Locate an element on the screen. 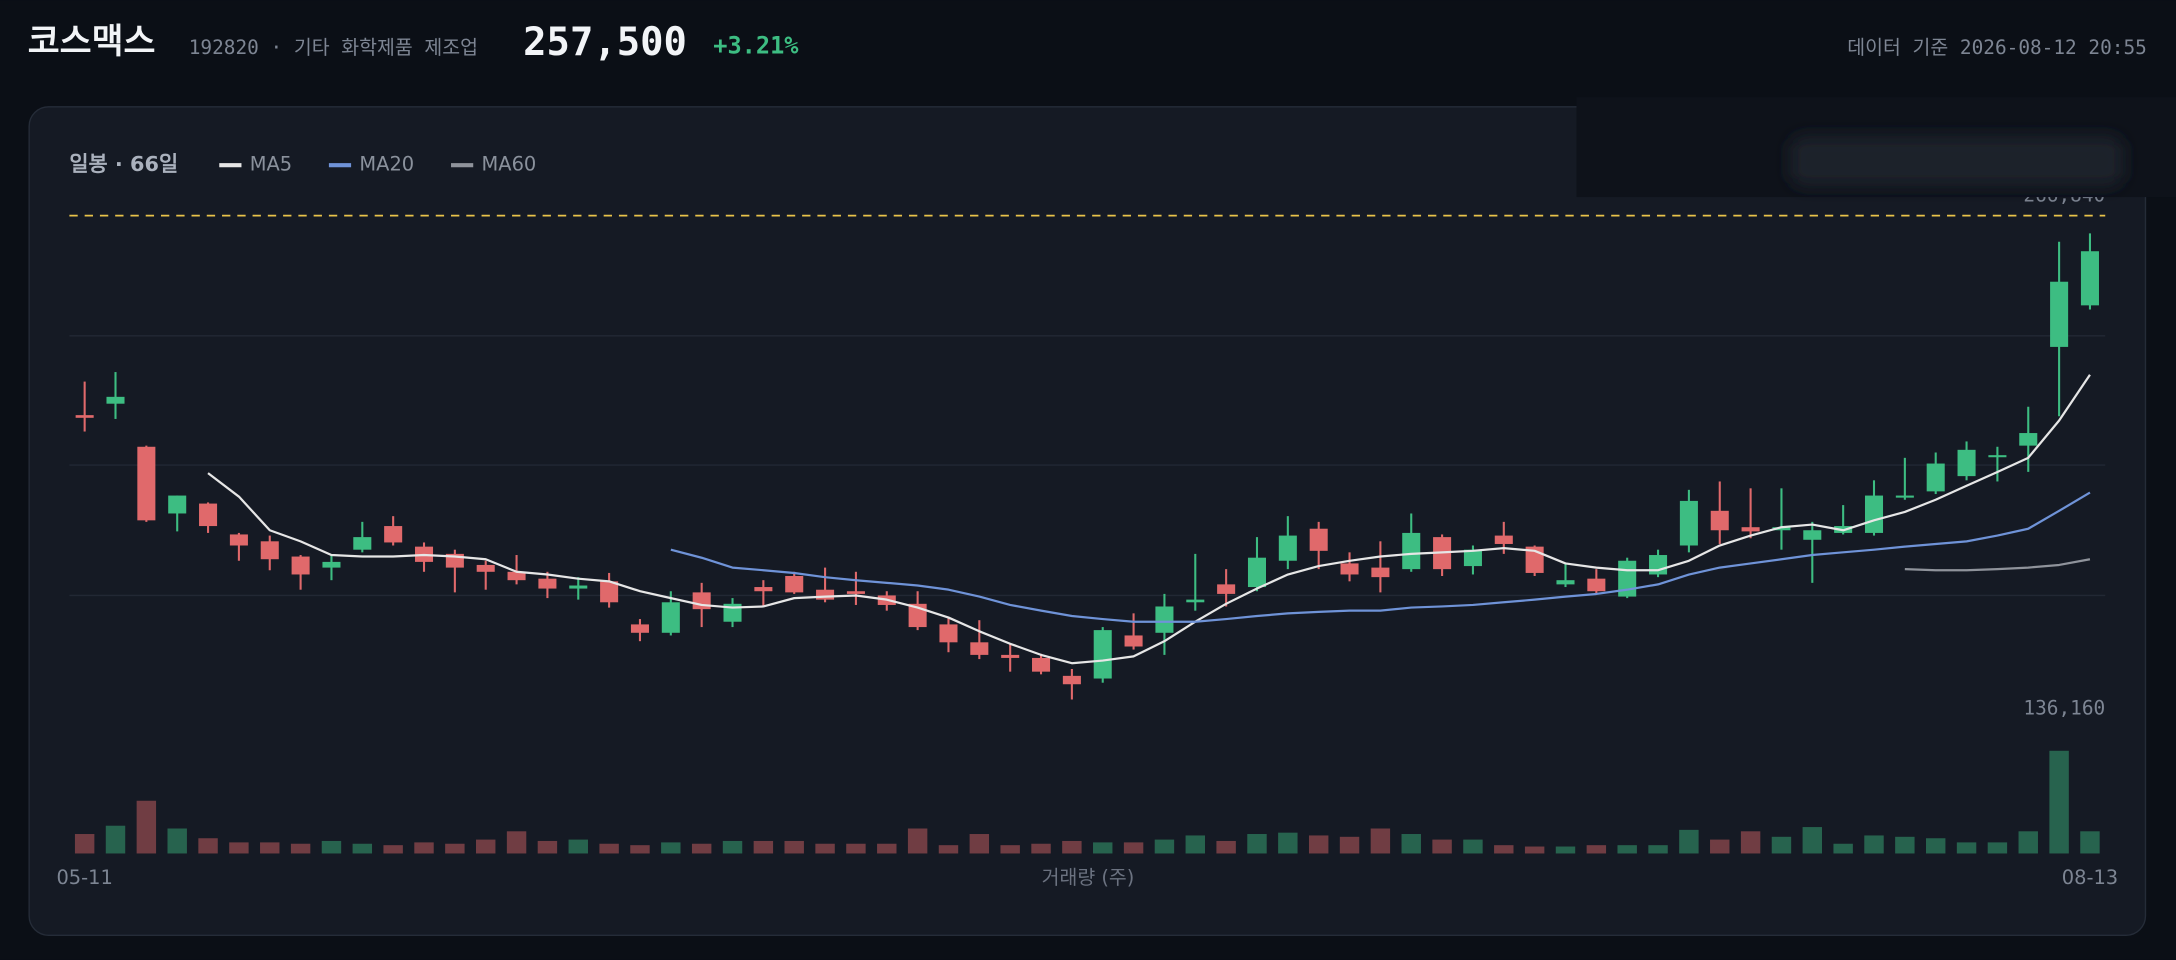 This screenshot has height=960, width=2176. timestamp: 데이터 기준 2026-08-12 20:55 is located at coordinates (1997, 47).